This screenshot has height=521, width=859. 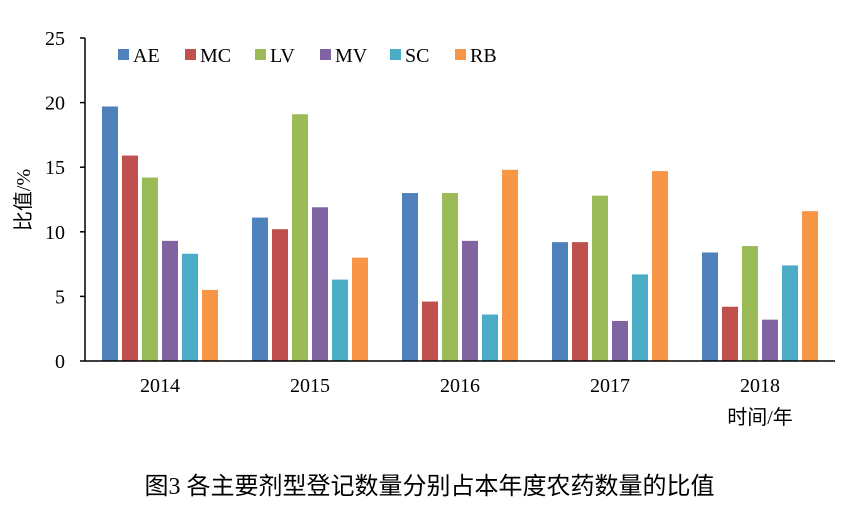 What do you see at coordinates (417, 56) in the screenshot?
I see `legend-label-SC: SC` at bounding box center [417, 56].